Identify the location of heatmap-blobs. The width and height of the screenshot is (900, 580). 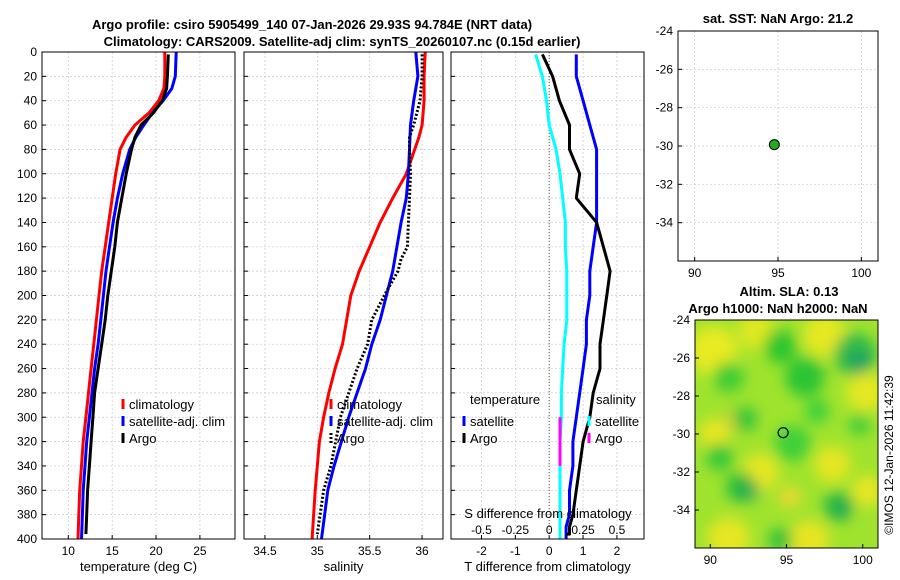
(786, 434).